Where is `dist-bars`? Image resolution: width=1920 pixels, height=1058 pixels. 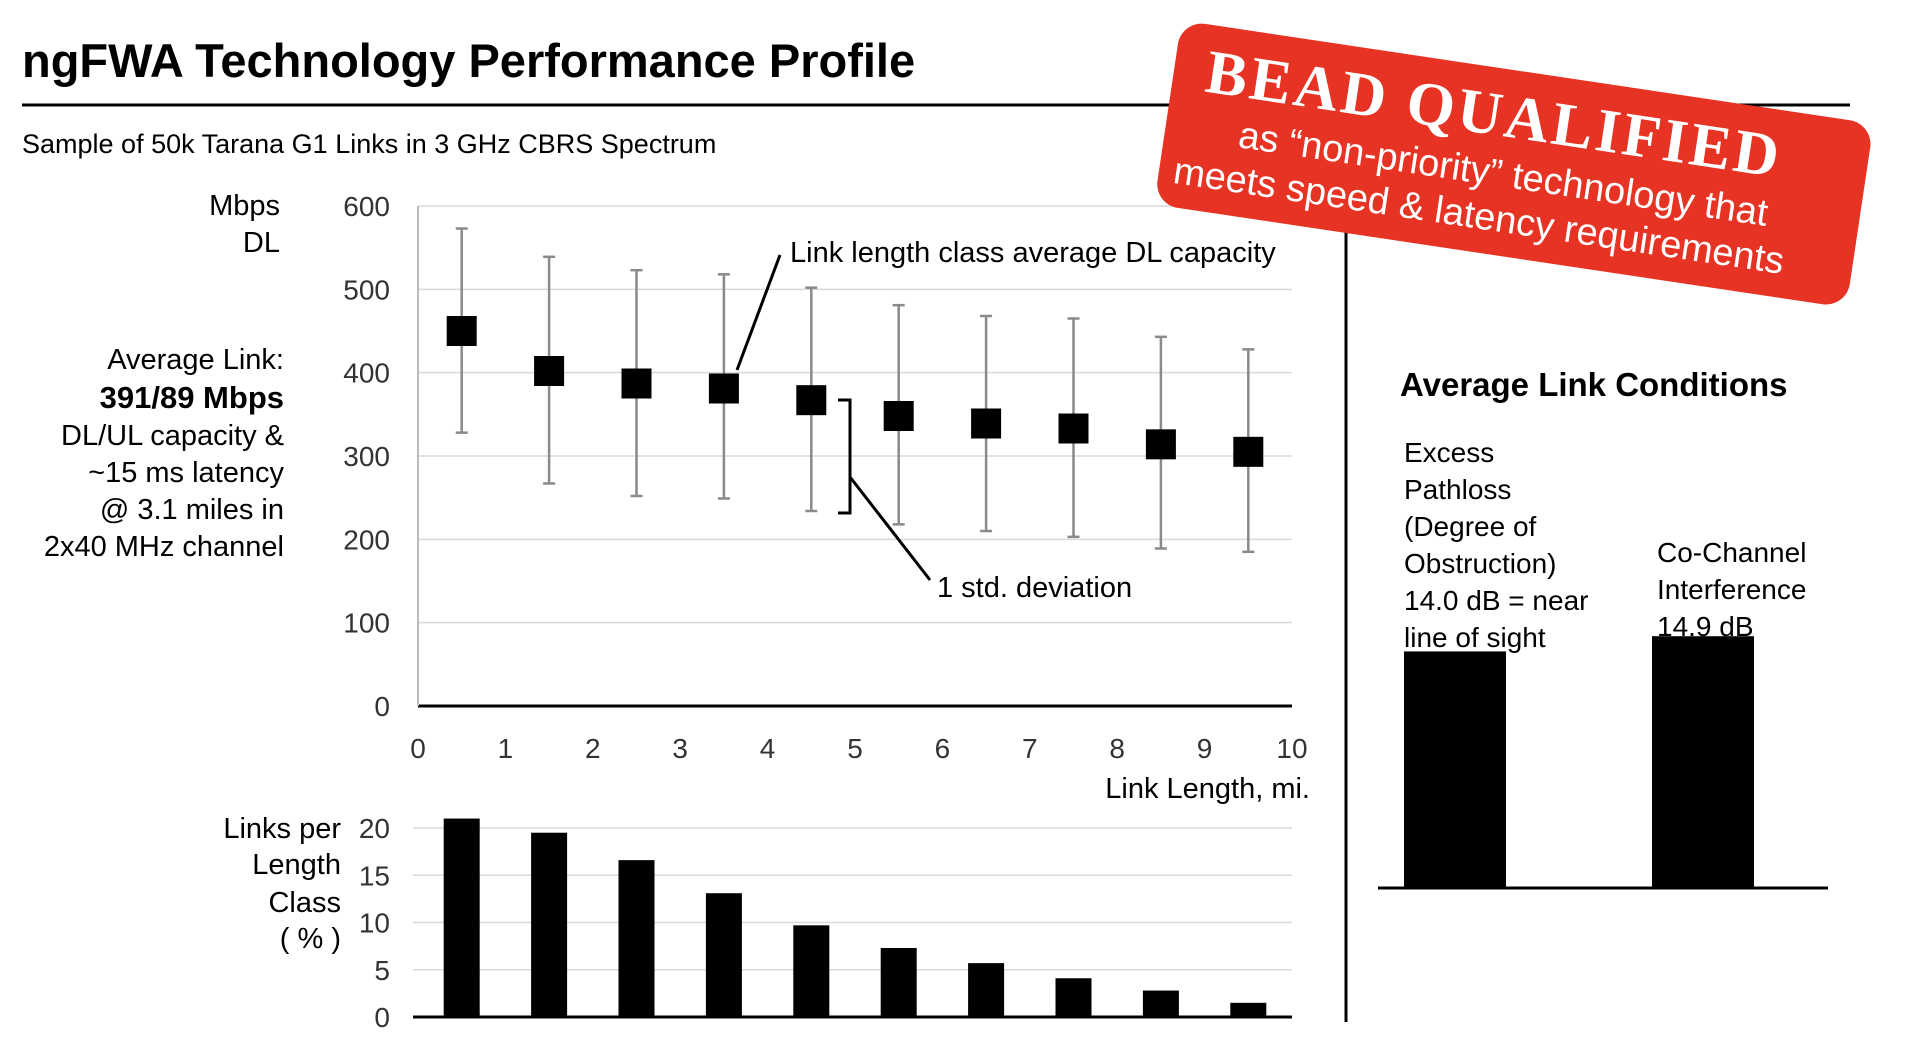
dist-bars is located at coordinates (855, 917).